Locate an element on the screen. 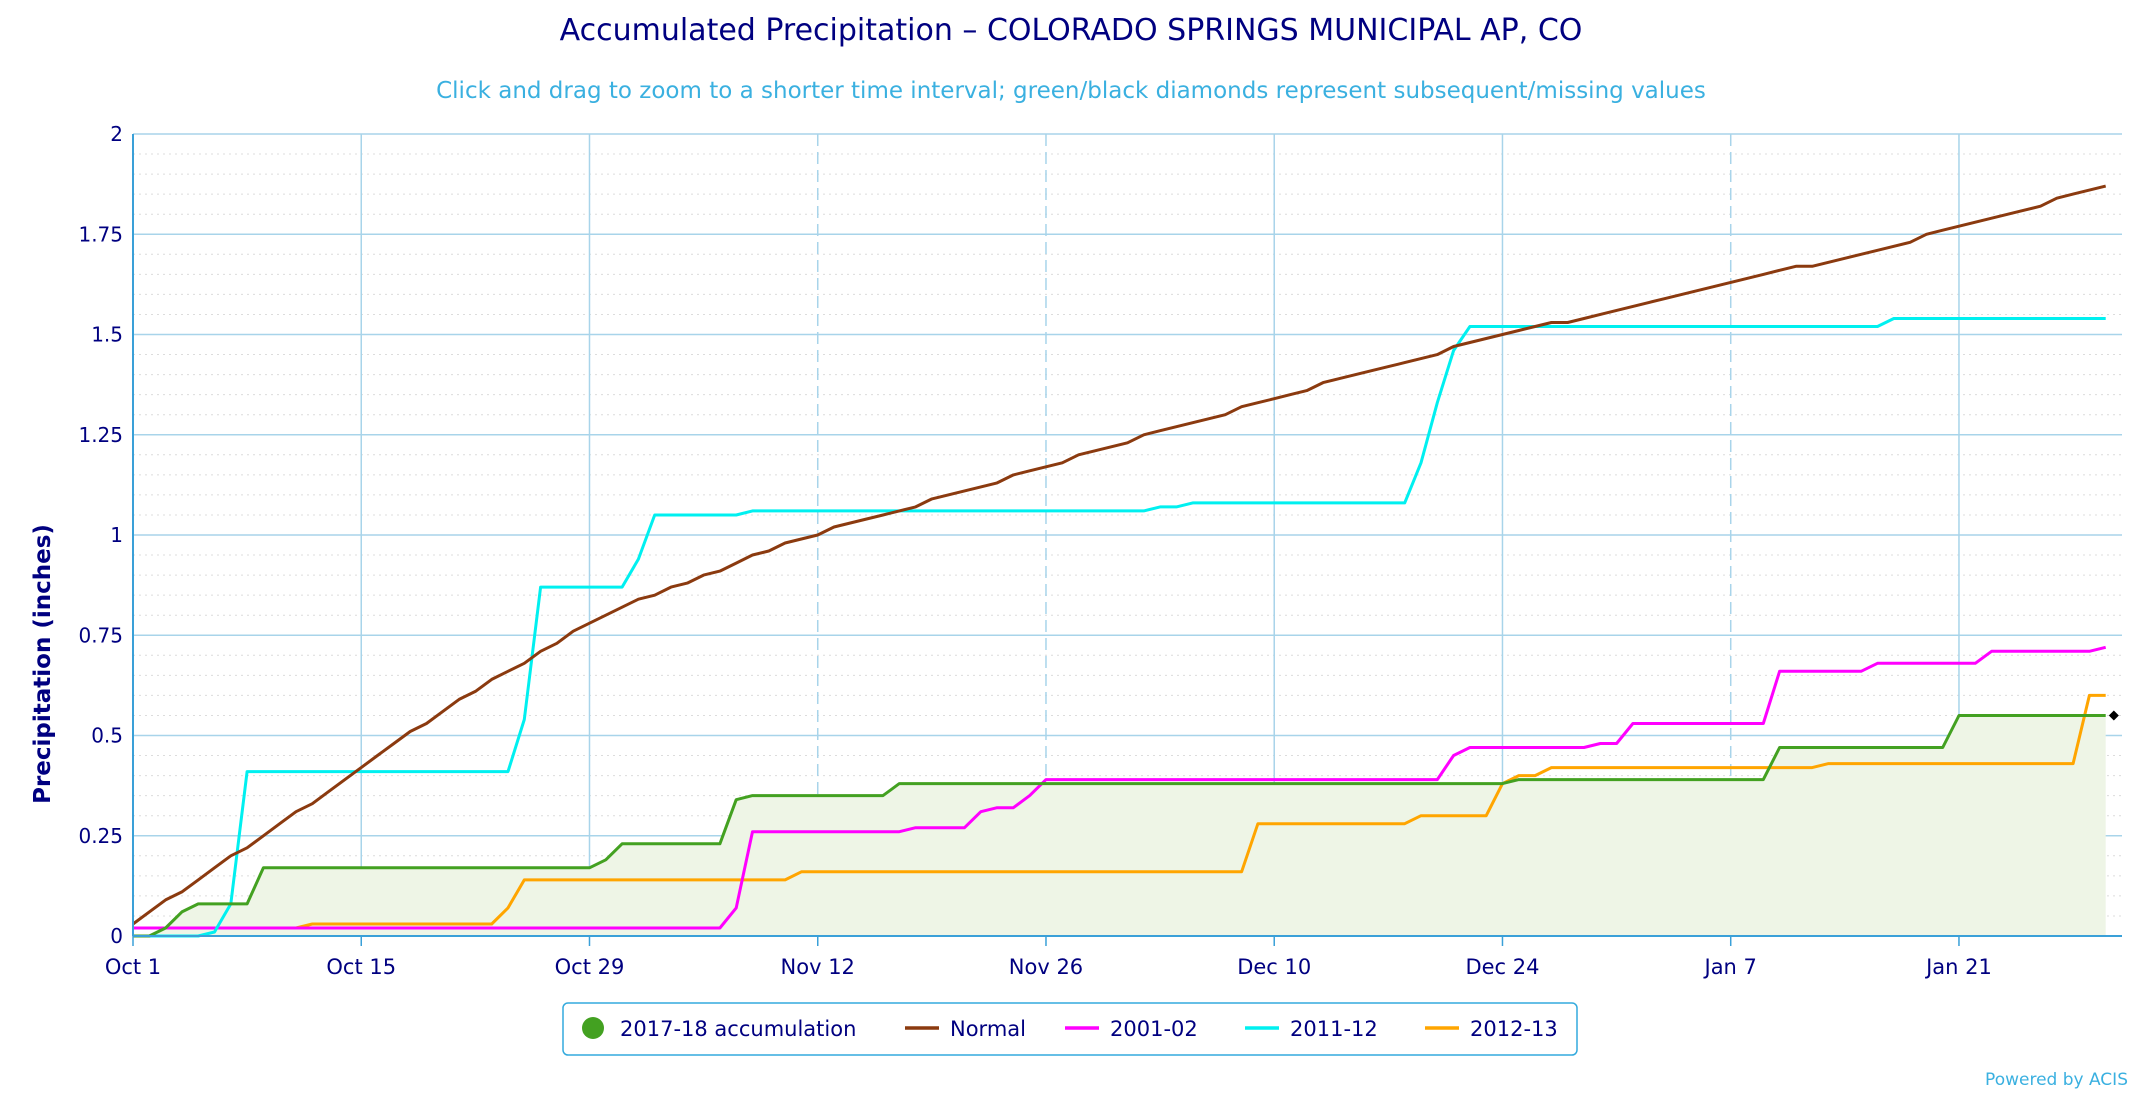  legend-label: 2012-13 is located at coordinates (1514, 1029).